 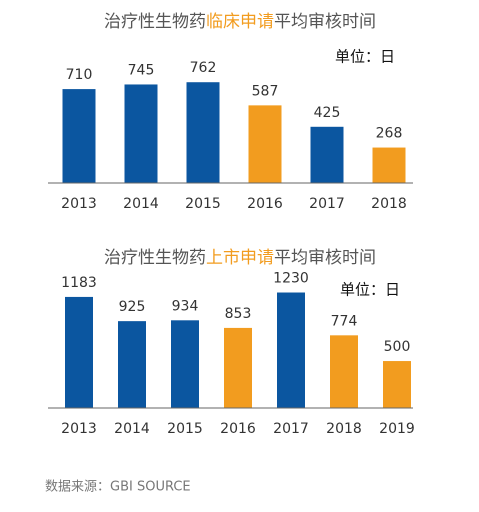 What do you see at coordinates (265, 91) in the screenshot?
I see `value-label: 587` at bounding box center [265, 91].